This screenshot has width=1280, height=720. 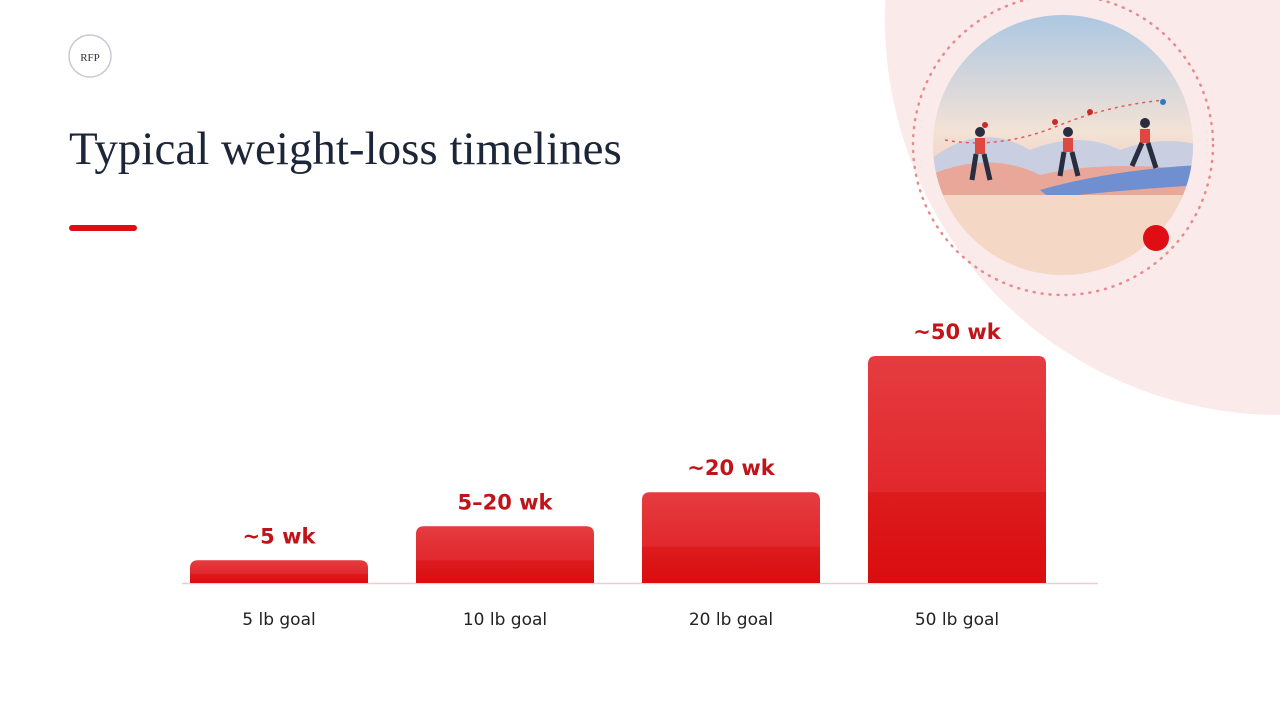 I want to click on logo, so click(x=90, y=56).